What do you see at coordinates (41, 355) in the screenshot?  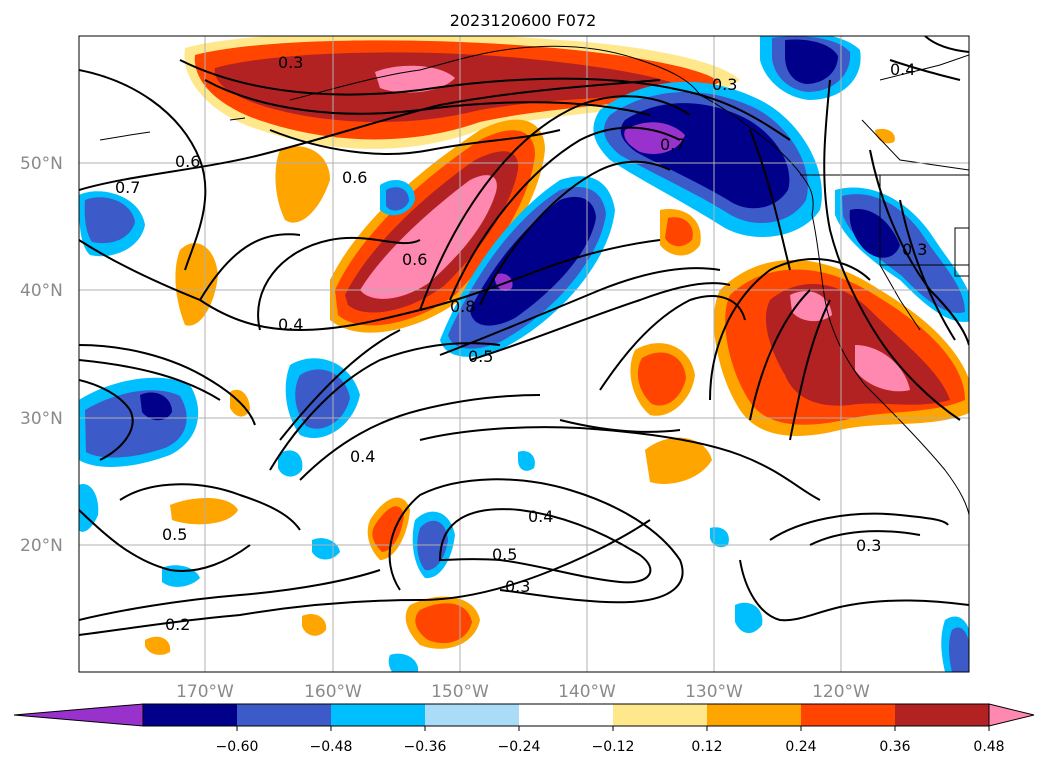 I see `latitude-labels: 50°N 40°N 30°N 20°N` at bounding box center [41, 355].